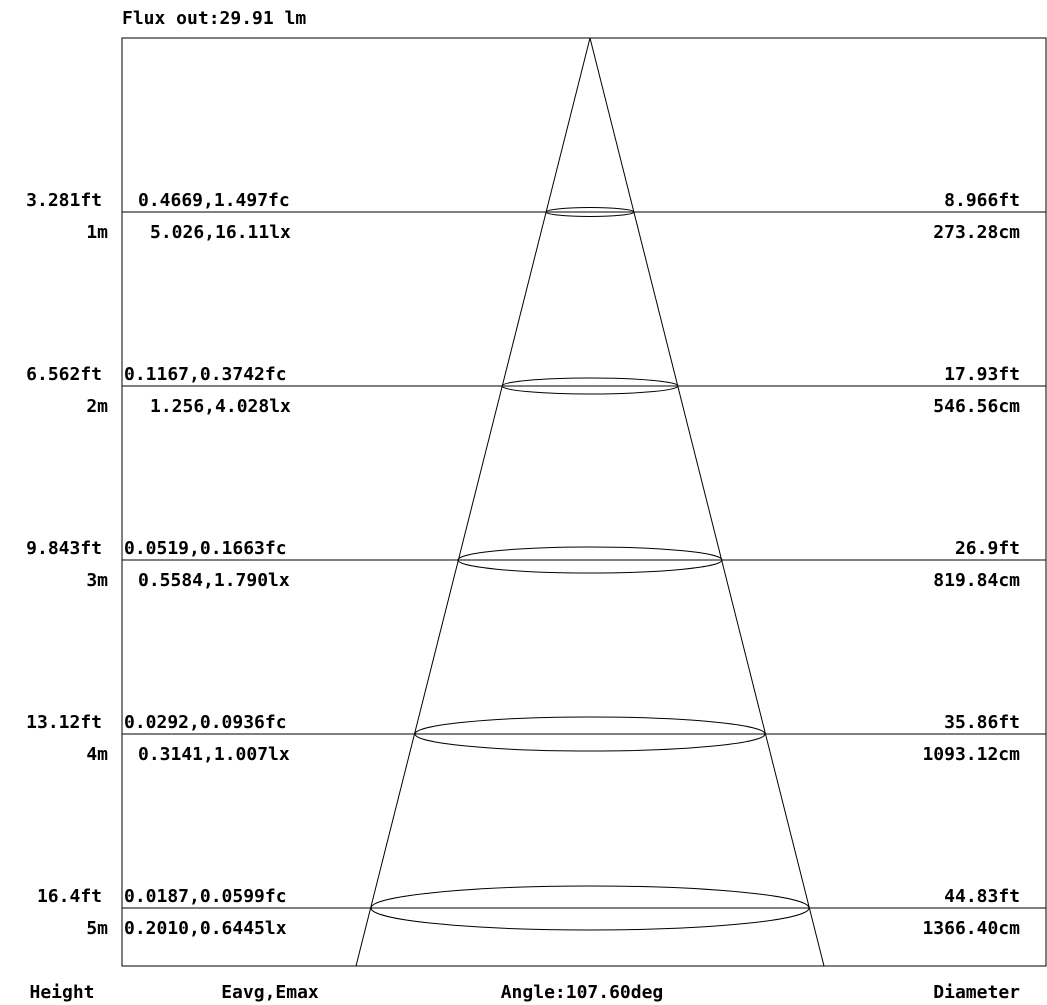 Image resolution: width=1047 pixels, height=1005 pixels. Describe the element at coordinates (214, 580) in the screenshot. I see `illuminance-lx-label: 0.5584,1.790lx` at that location.